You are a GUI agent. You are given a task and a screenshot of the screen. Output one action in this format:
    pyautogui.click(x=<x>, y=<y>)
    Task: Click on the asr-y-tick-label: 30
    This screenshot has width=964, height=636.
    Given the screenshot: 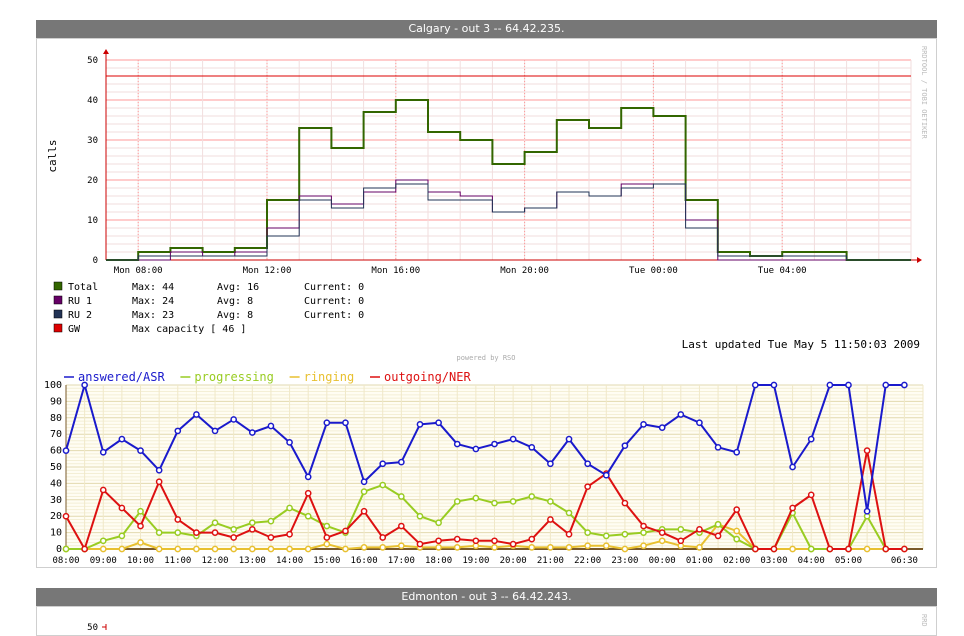 What is the action you would take?
    pyautogui.click(x=56, y=500)
    